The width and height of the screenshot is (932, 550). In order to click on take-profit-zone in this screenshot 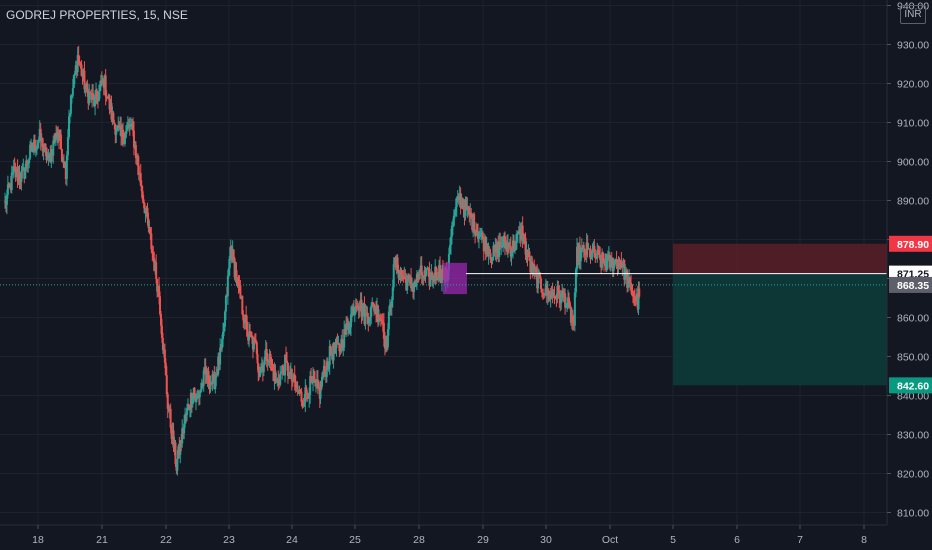, I will do `click(780, 329)`.